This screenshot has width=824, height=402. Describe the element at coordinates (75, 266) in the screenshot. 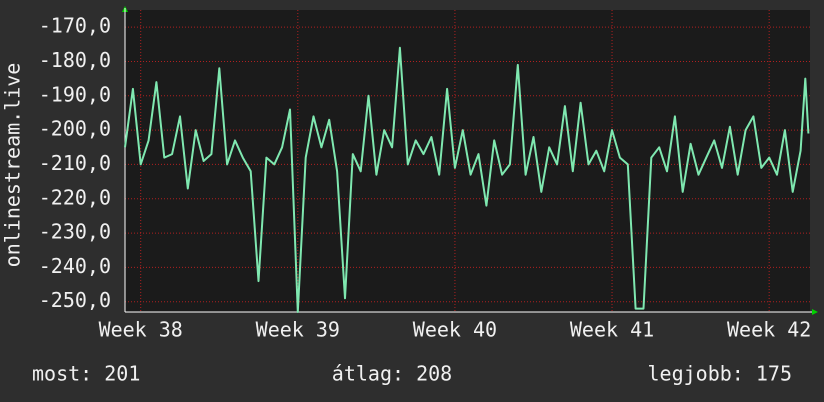

I see `y-tick-label: -240,0` at that location.